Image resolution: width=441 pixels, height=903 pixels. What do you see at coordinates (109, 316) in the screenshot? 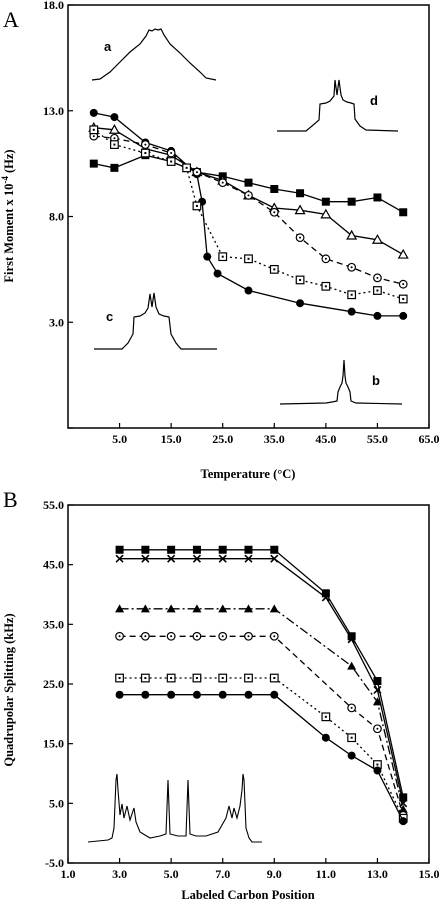
I see `spectrum-c-label: c` at bounding box center [109, 316].